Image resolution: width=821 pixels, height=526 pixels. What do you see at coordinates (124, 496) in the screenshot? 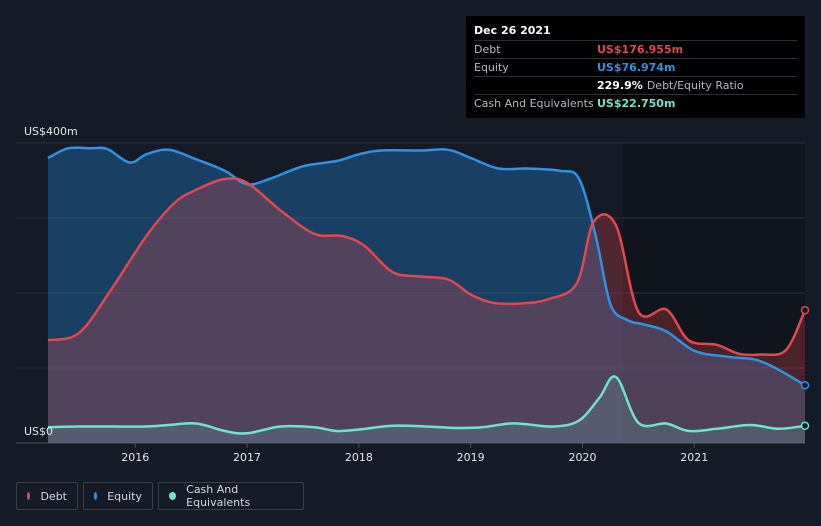
I see `legend-label: Equity` at bounding box center [124, 496].